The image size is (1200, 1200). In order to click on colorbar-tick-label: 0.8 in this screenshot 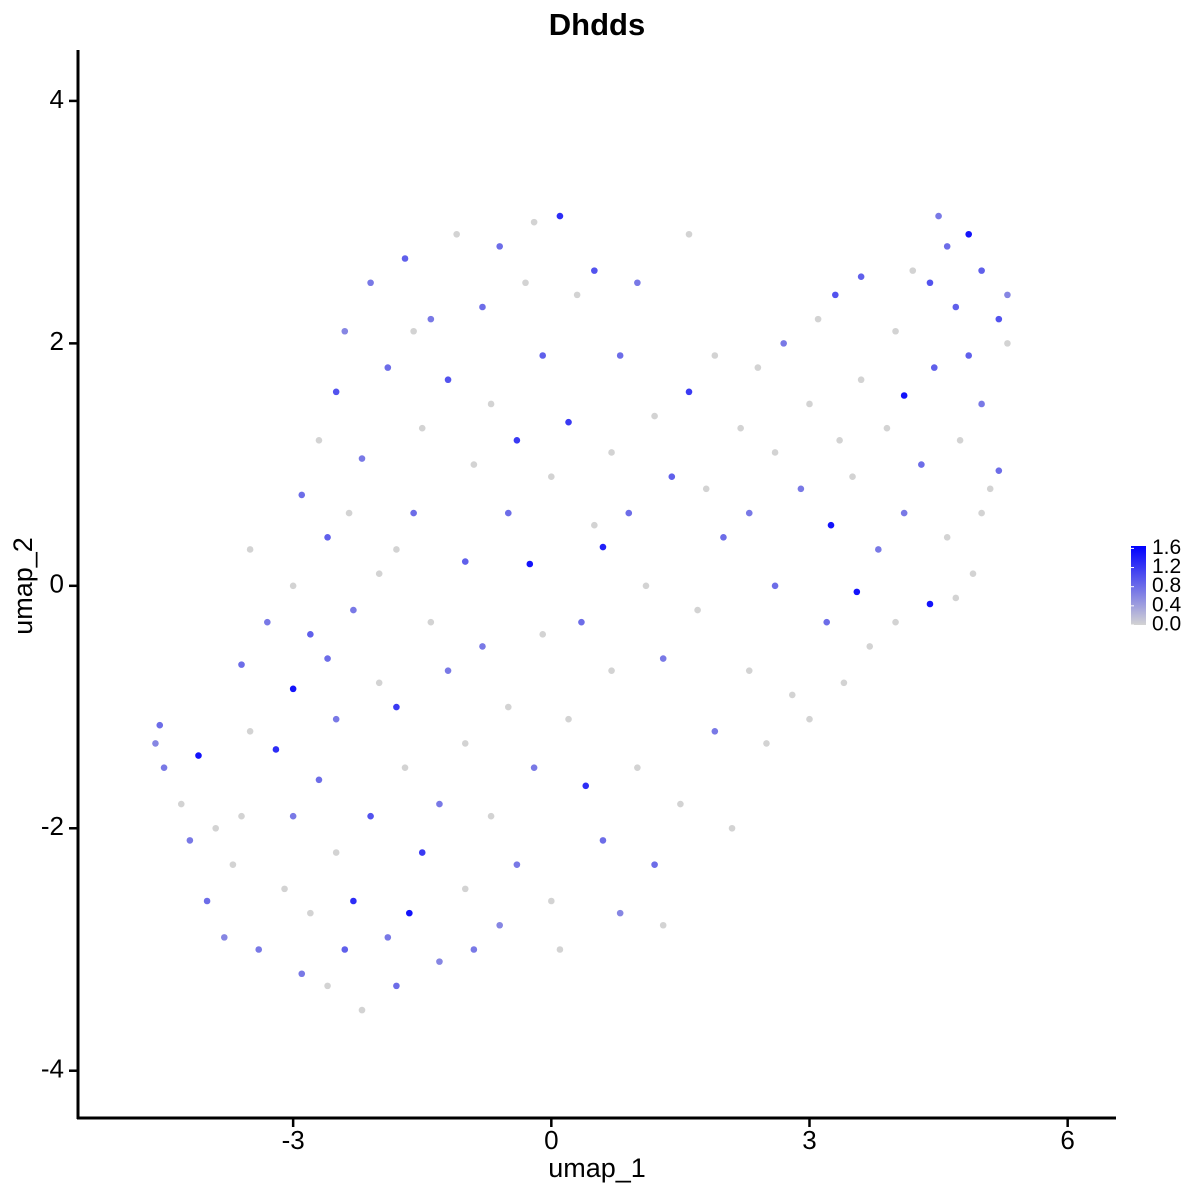, I will do `click(1166, 585)`.